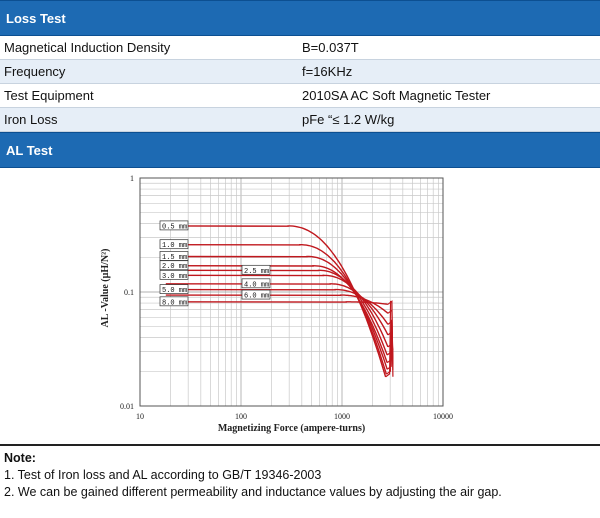 The height and width of the screenshot is (518, 600). What do you see at coordinates (174, 277) in the screenshot?
I see `series-label: 3.0 mm` at bounding box center [174, 277].